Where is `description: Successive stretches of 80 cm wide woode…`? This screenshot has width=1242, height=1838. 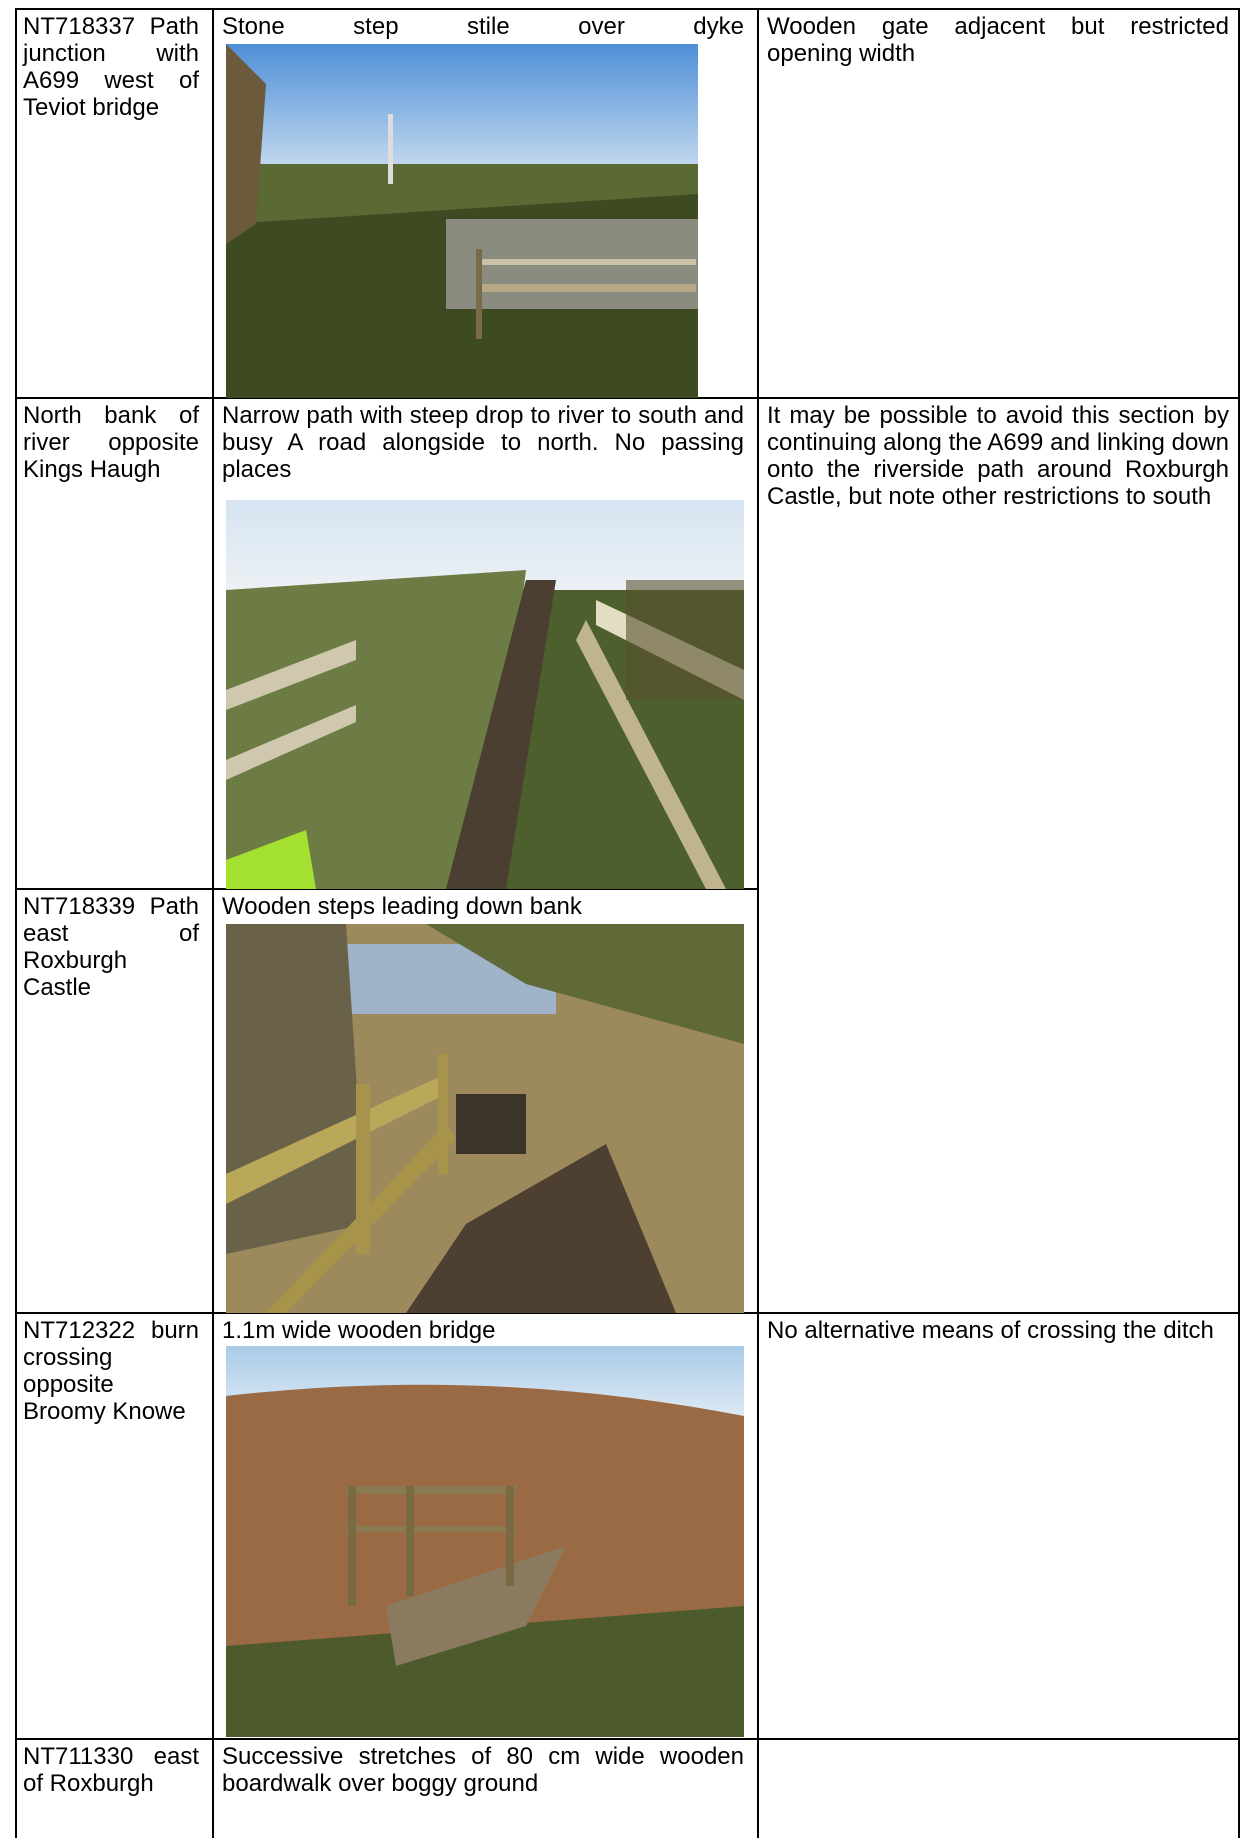 description: Successive stretches of 80 cm wide woode… is located at coordinates (483, 1770).